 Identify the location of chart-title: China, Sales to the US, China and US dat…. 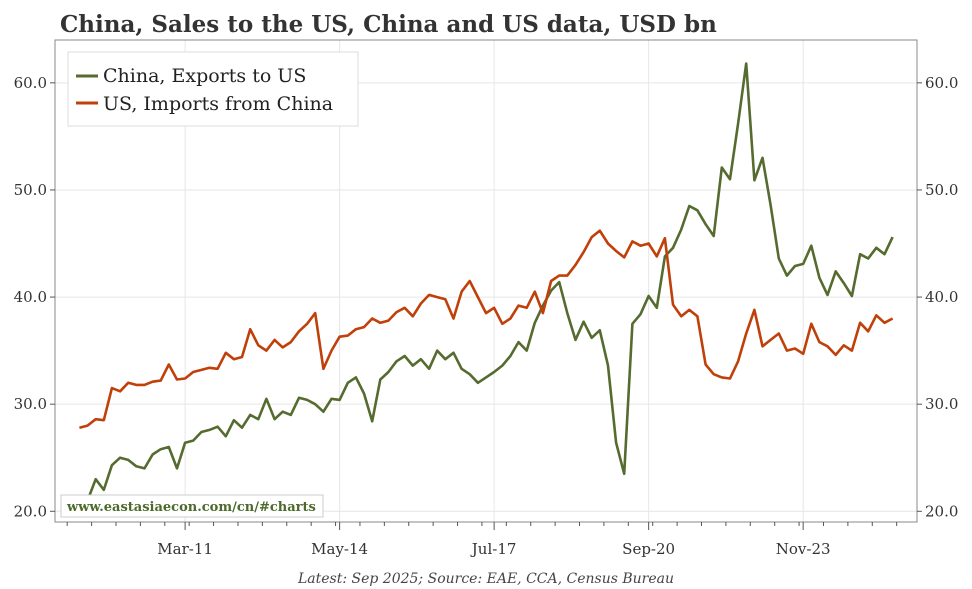
(388, 24).